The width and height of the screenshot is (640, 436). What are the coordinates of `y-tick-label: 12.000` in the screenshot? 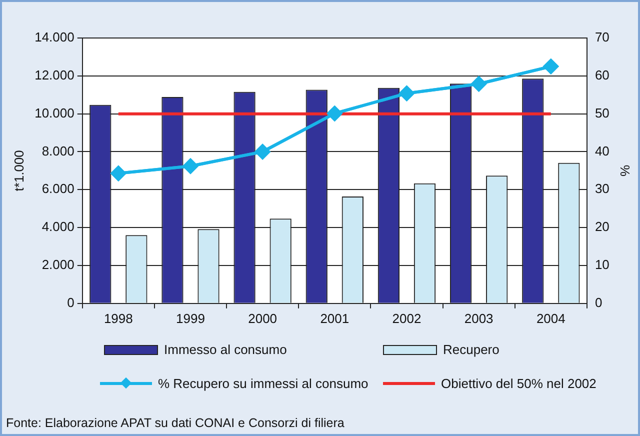 It's located at (54, 74).